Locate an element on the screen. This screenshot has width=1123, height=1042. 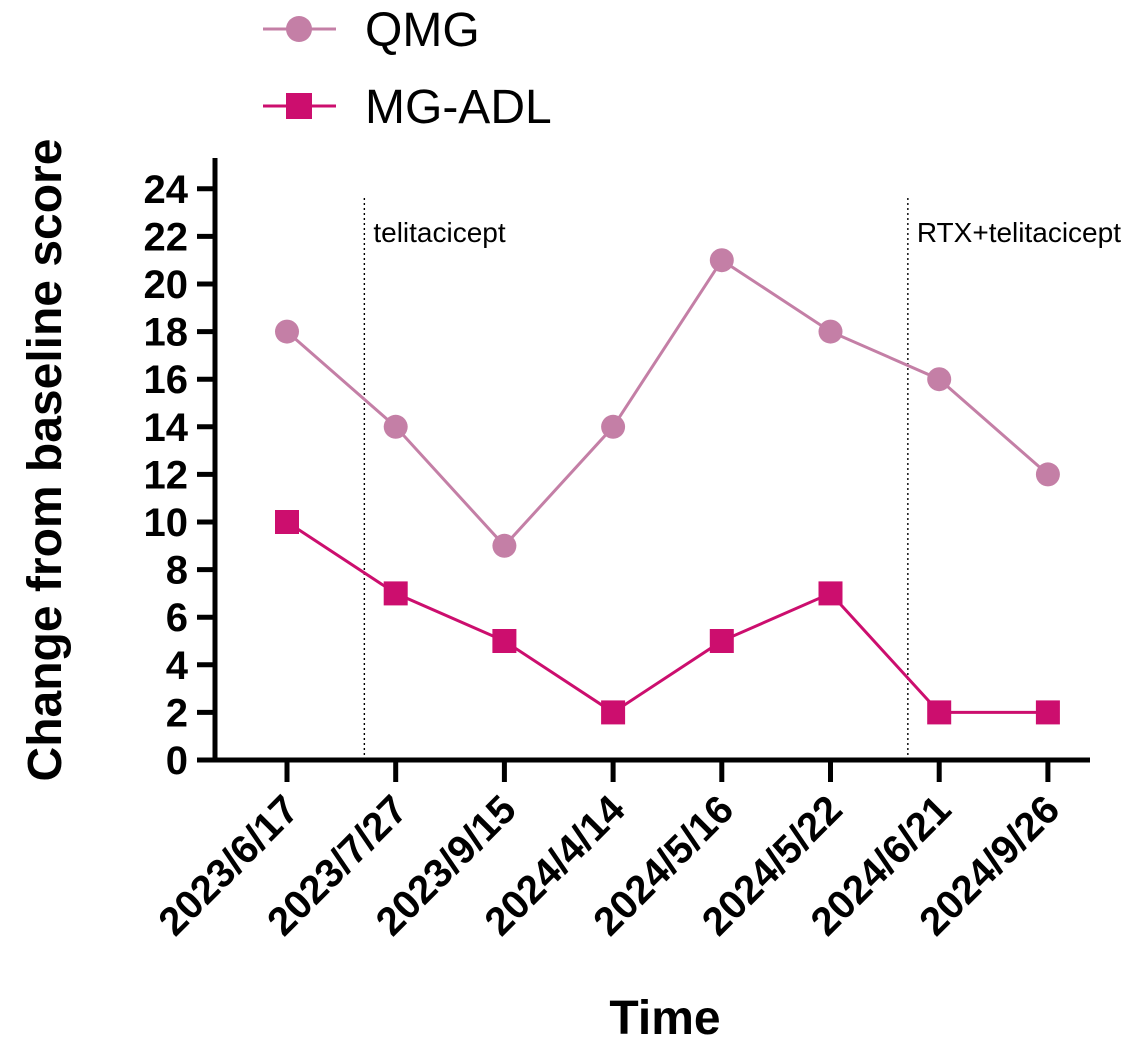
legend: QMG MG-ADL is located at coordinates (407, 69).